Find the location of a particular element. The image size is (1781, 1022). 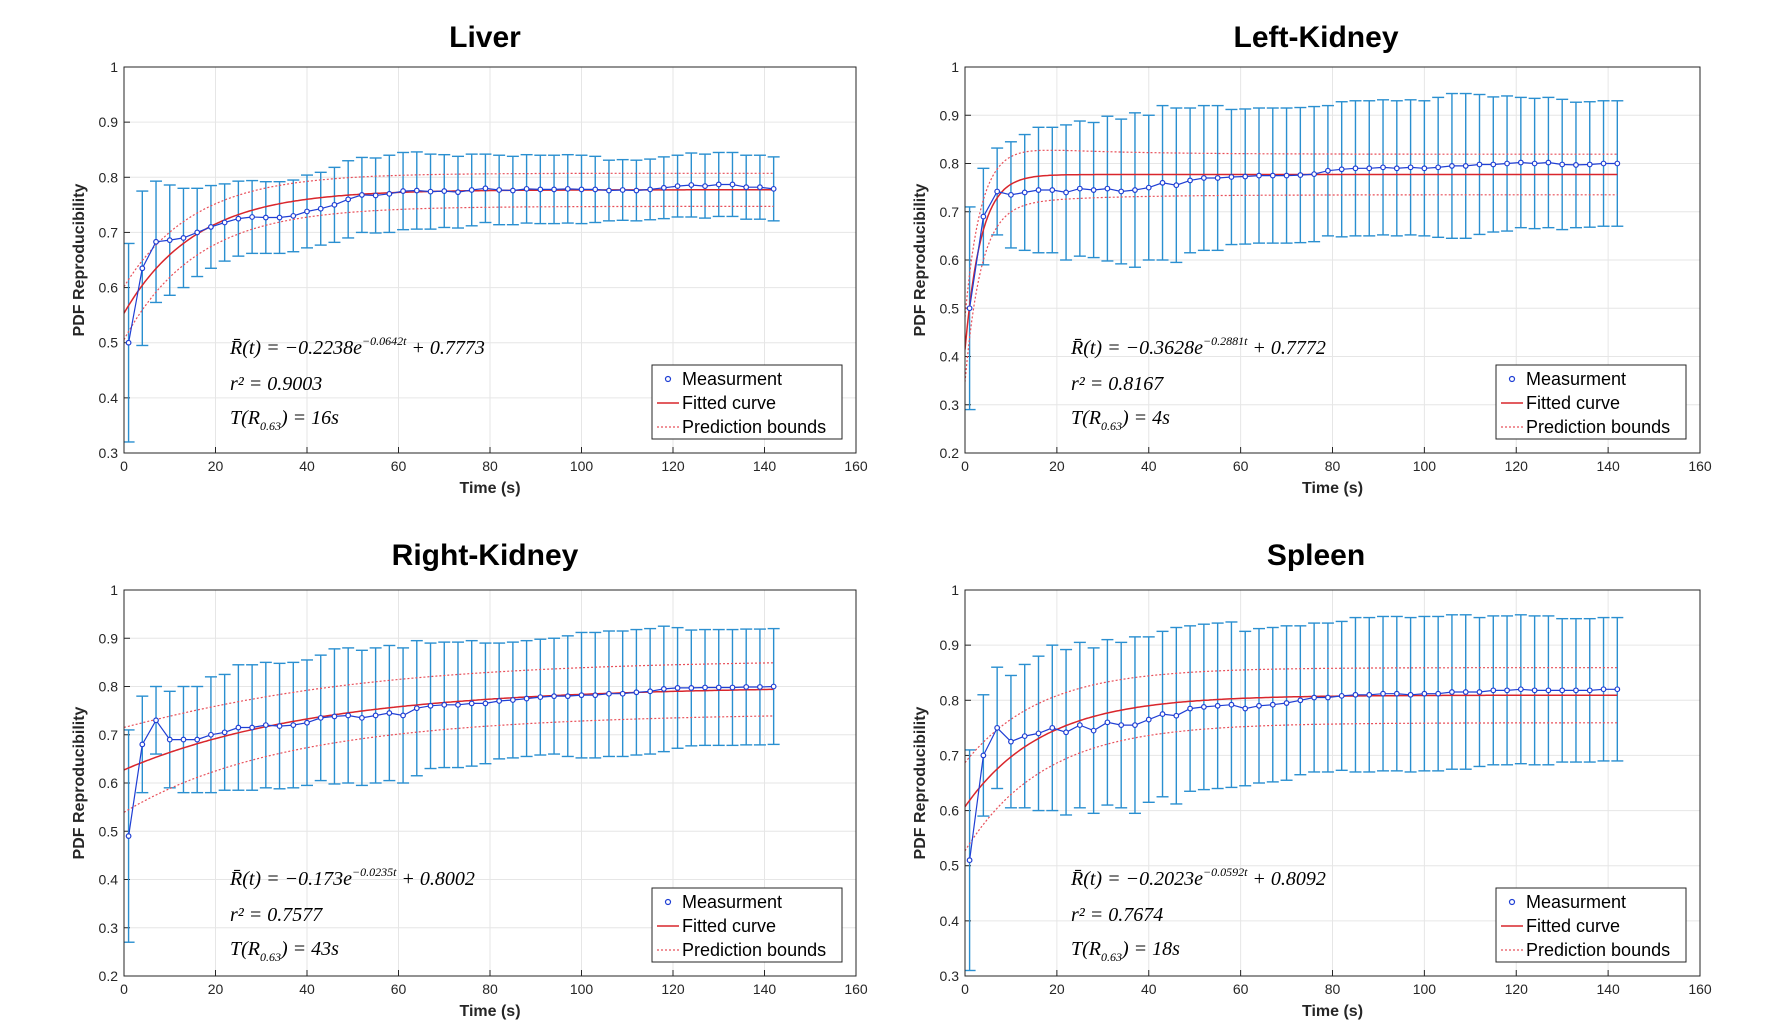

legend-label: Fitted curve is located at coordinates (729, 403).